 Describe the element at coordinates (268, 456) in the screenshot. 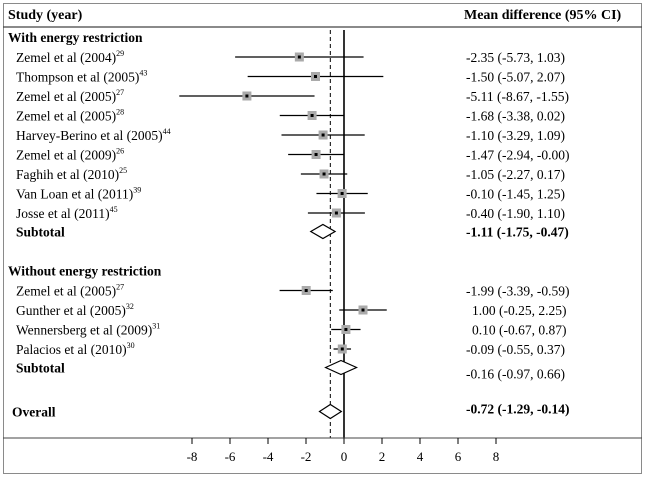

I see `x-tick-label: -4` at that location.